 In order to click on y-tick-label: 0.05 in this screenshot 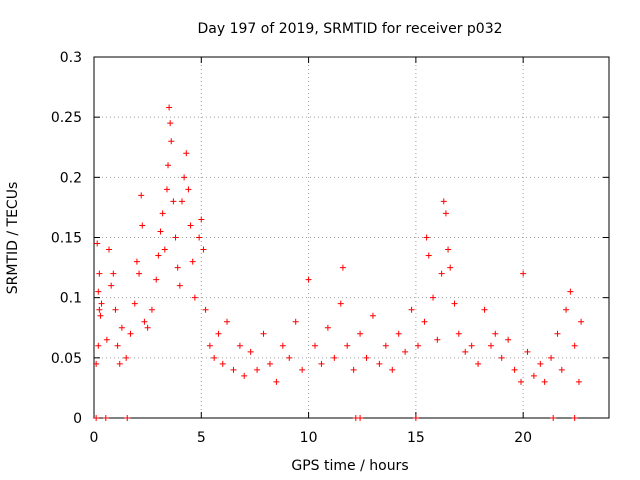, I will do `click(66, 359)`.